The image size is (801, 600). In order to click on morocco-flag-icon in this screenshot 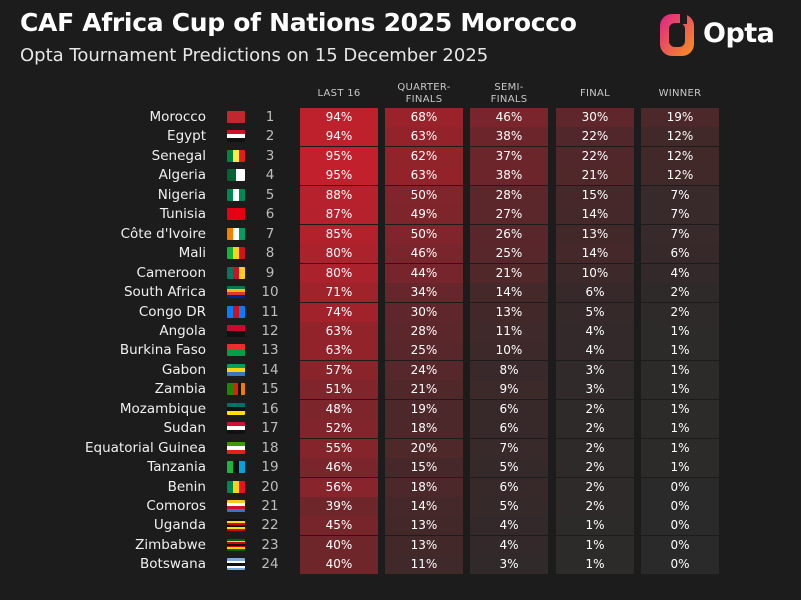, I will do `click(236, 117)`.